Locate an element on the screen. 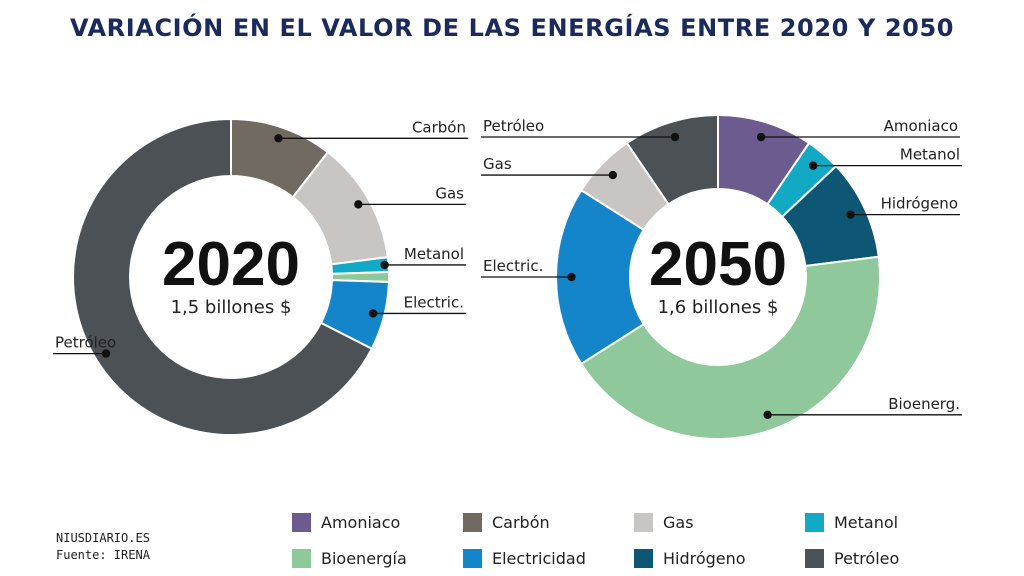  slice-label-2050-electric-: Electric. is located at coordinates (513, 266).